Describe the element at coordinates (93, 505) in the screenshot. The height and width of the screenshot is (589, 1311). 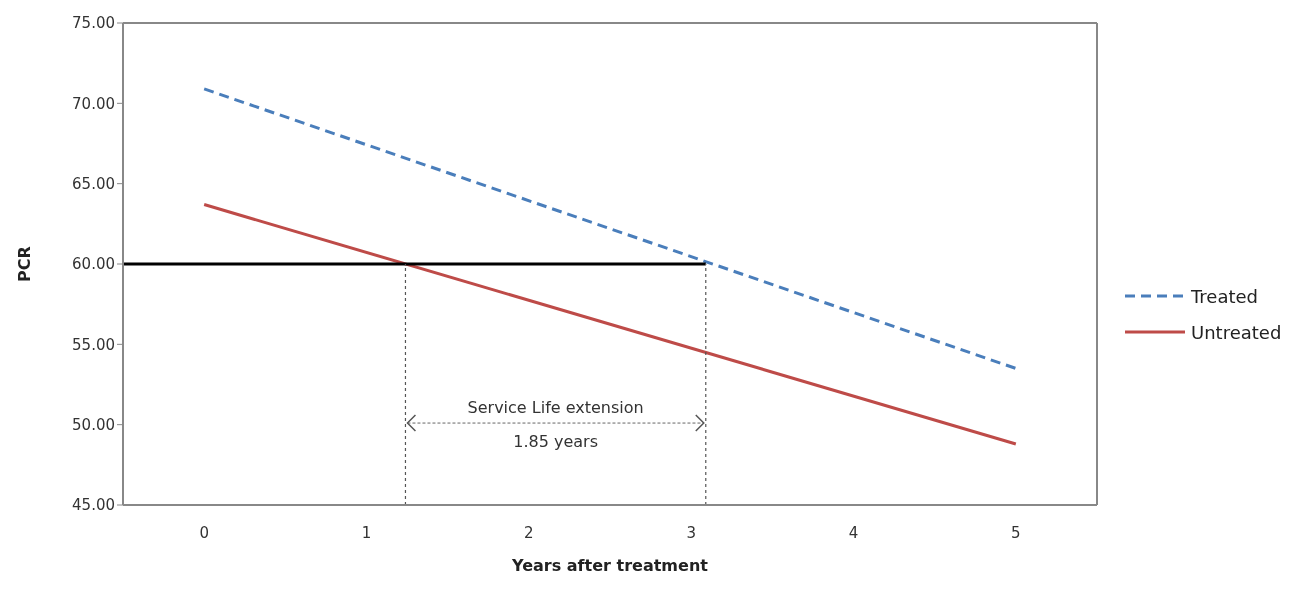
I see `y-tick-label: 45.00` at that location.